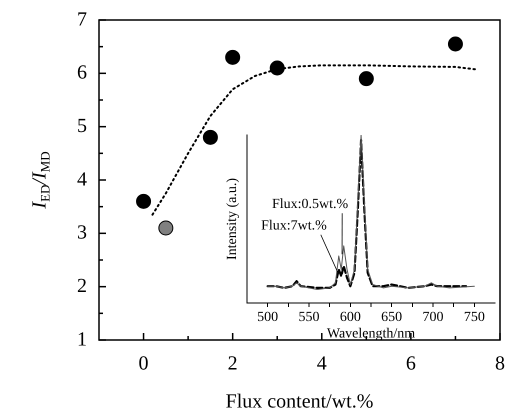 The image size is (513, 414). I want to click on y-axis-title: IED/IMD, so click(40, 180).